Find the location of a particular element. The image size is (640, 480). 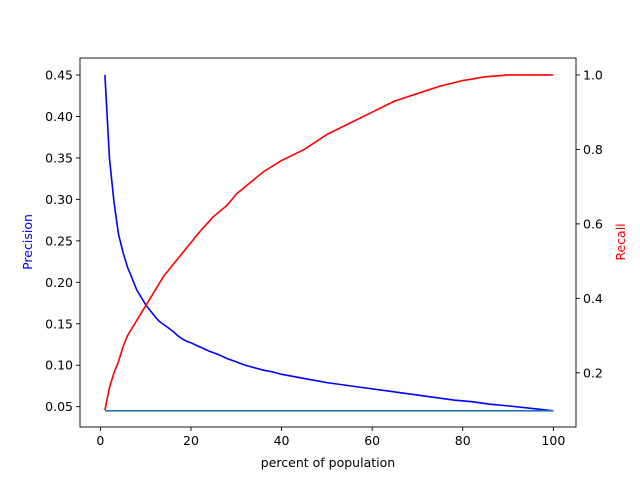

left-y-tick-label: 0.40 is located at coordinates (59, 116).